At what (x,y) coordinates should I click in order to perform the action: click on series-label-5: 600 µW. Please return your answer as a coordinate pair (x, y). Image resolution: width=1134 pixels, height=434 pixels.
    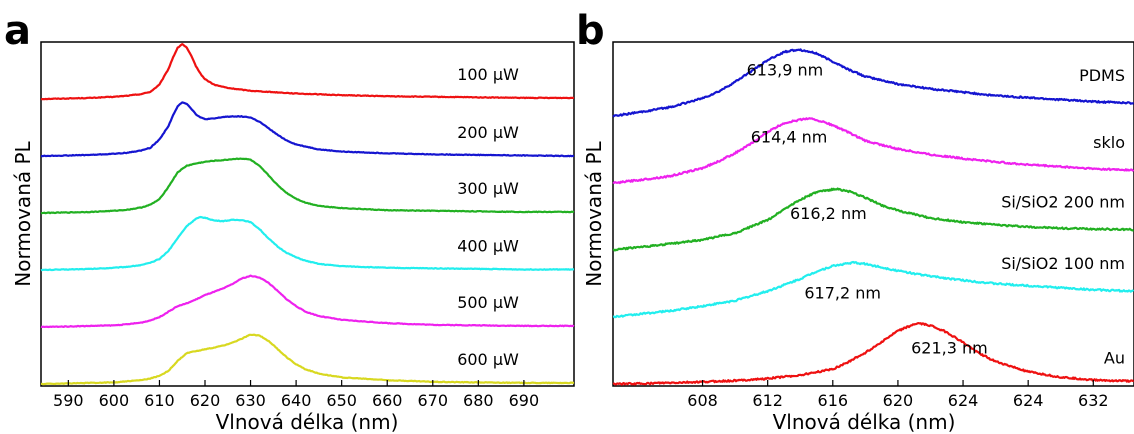
    Looking at the image, I should click on (488, 359).